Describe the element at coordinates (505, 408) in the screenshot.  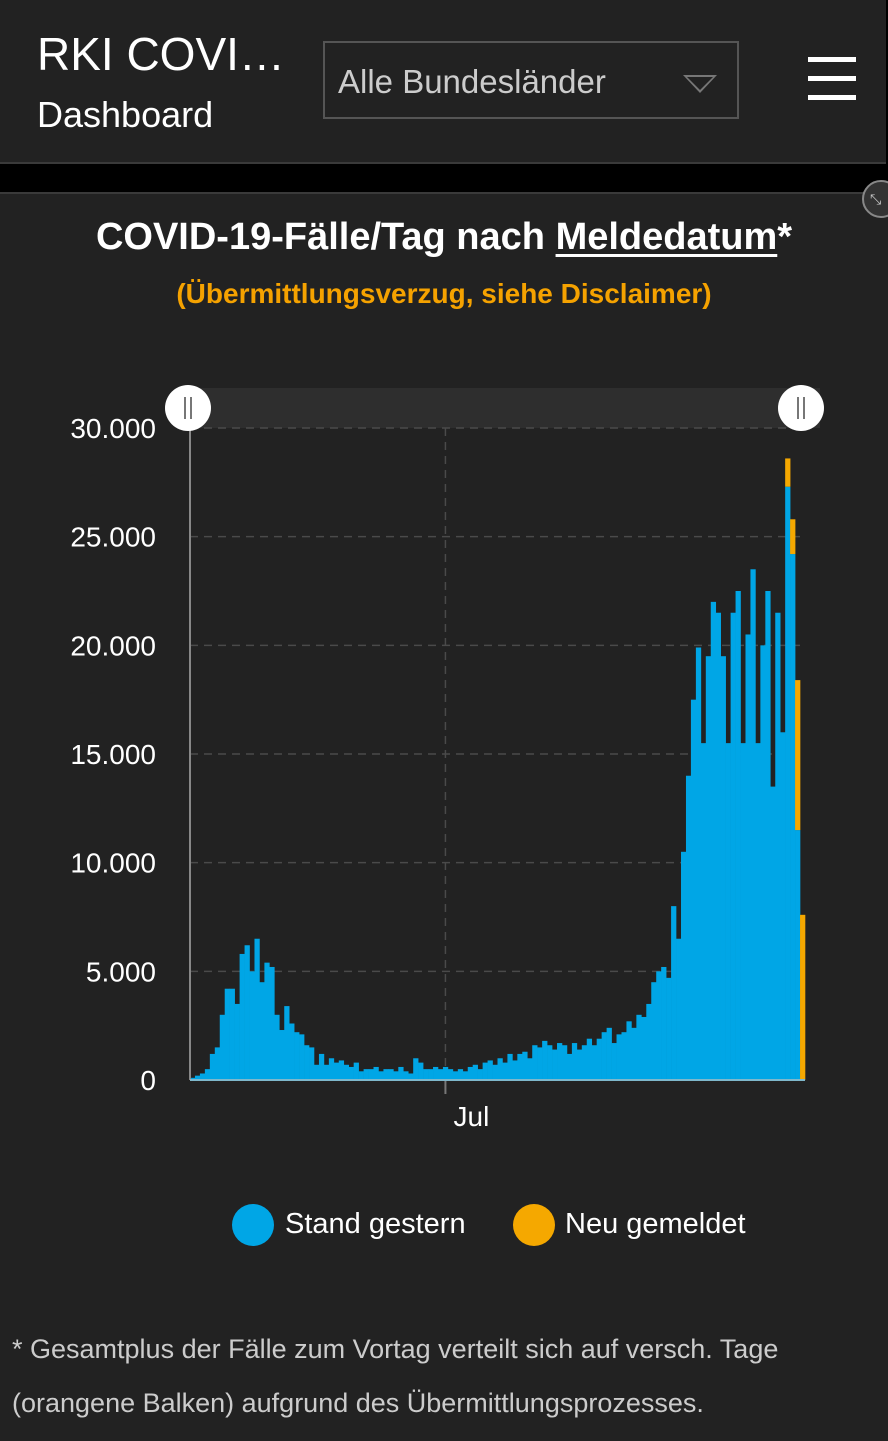
I see `range-slider-track` at that location.